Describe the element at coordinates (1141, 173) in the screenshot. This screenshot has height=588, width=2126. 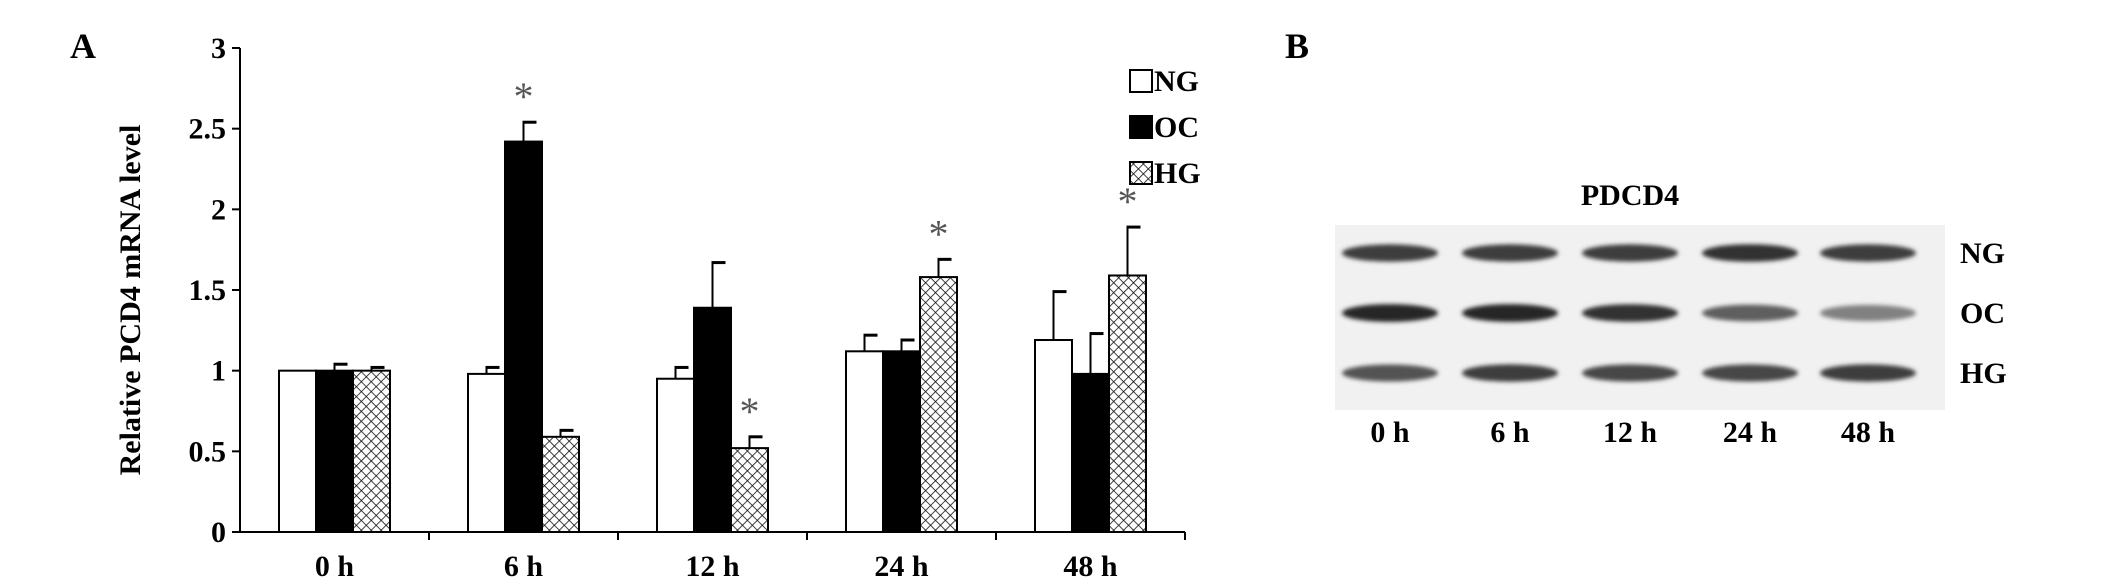
I see `legend-swatch-hg` at that location.